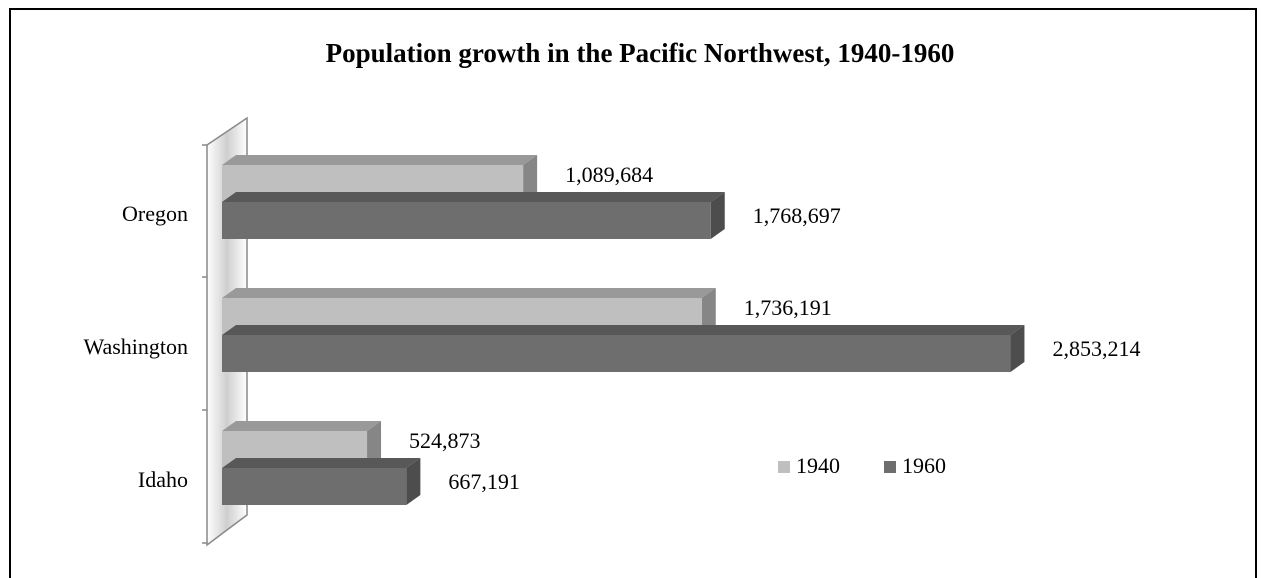 Image resolution: width=1266 pixels, height=578 pixels. What do you see at coordinates (924, 465) in the screenshot?
I see `legend-label: 1960` at bounding box center [924, 465].